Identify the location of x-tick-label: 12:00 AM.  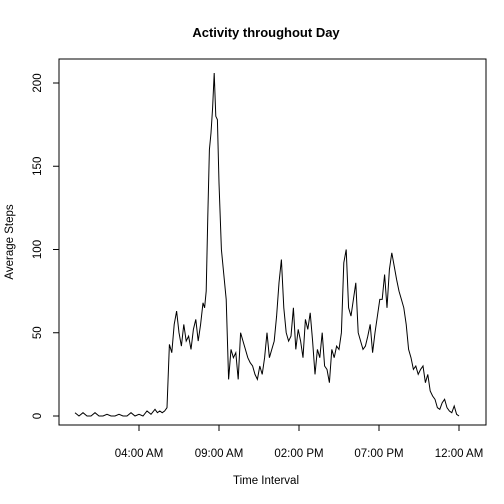
(459, 454).